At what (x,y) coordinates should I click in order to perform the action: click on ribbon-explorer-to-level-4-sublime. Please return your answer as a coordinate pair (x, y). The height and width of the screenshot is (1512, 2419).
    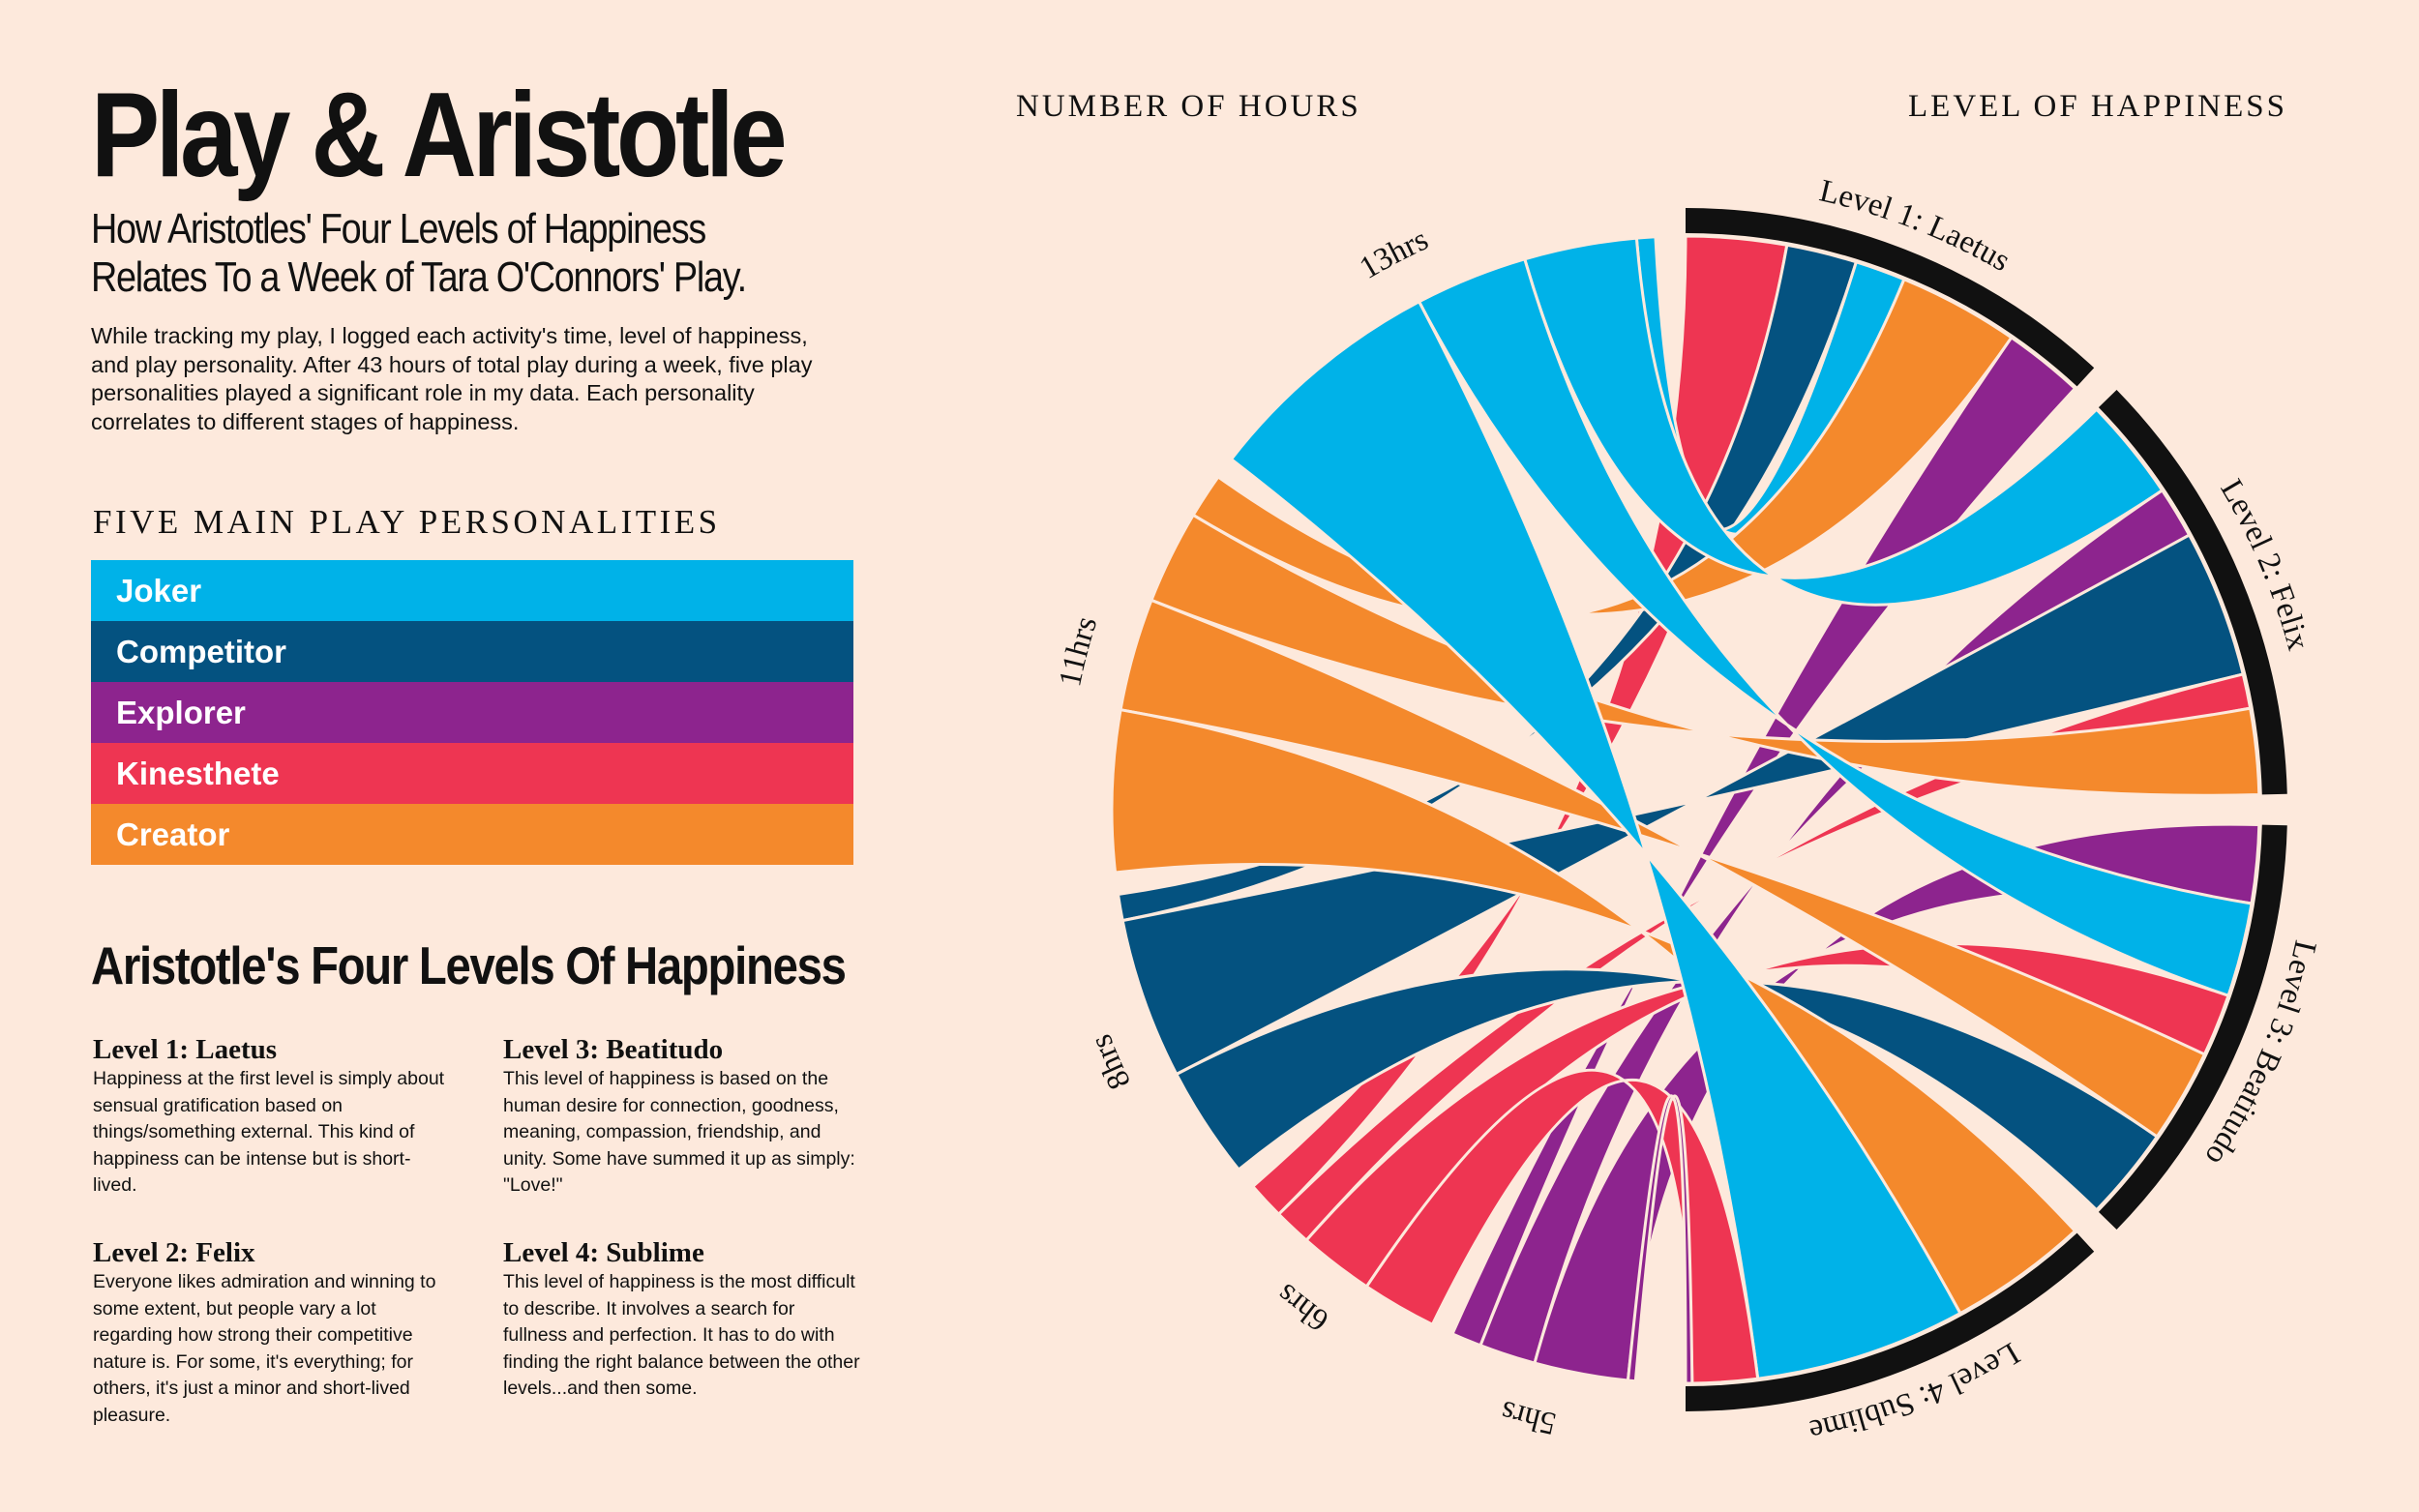
    Looking at the image, I should click on (1660, 1239).